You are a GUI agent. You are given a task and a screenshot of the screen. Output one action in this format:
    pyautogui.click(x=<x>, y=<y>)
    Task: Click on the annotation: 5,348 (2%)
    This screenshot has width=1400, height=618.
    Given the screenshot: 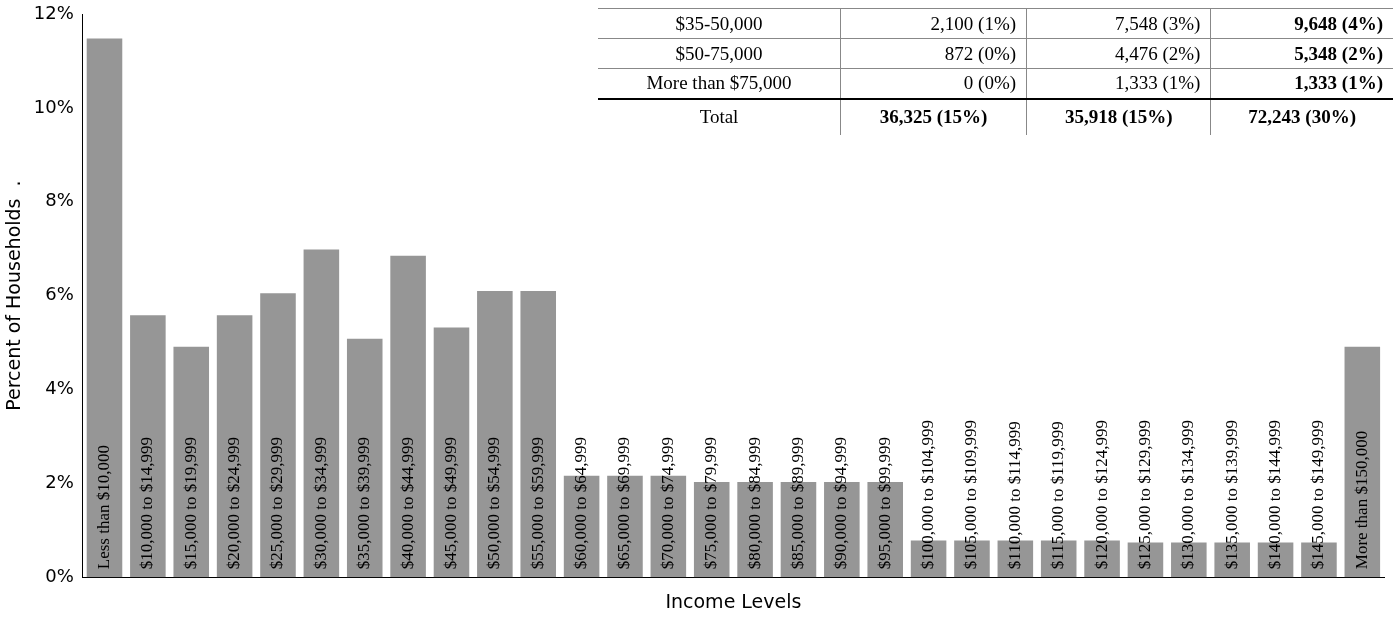 What is the action you would take?
    pyautogui.click(x=1301, y=53)
    